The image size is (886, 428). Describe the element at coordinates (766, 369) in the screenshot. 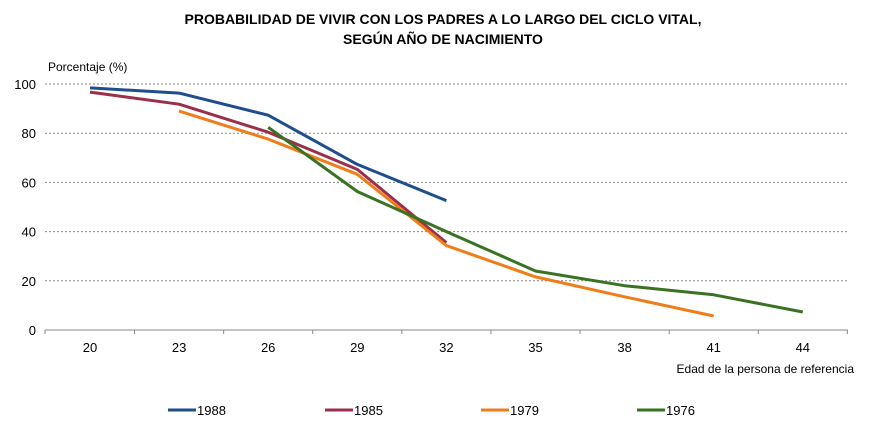

I see `x-axis-label: Edad de la persona de referencia` at that location.